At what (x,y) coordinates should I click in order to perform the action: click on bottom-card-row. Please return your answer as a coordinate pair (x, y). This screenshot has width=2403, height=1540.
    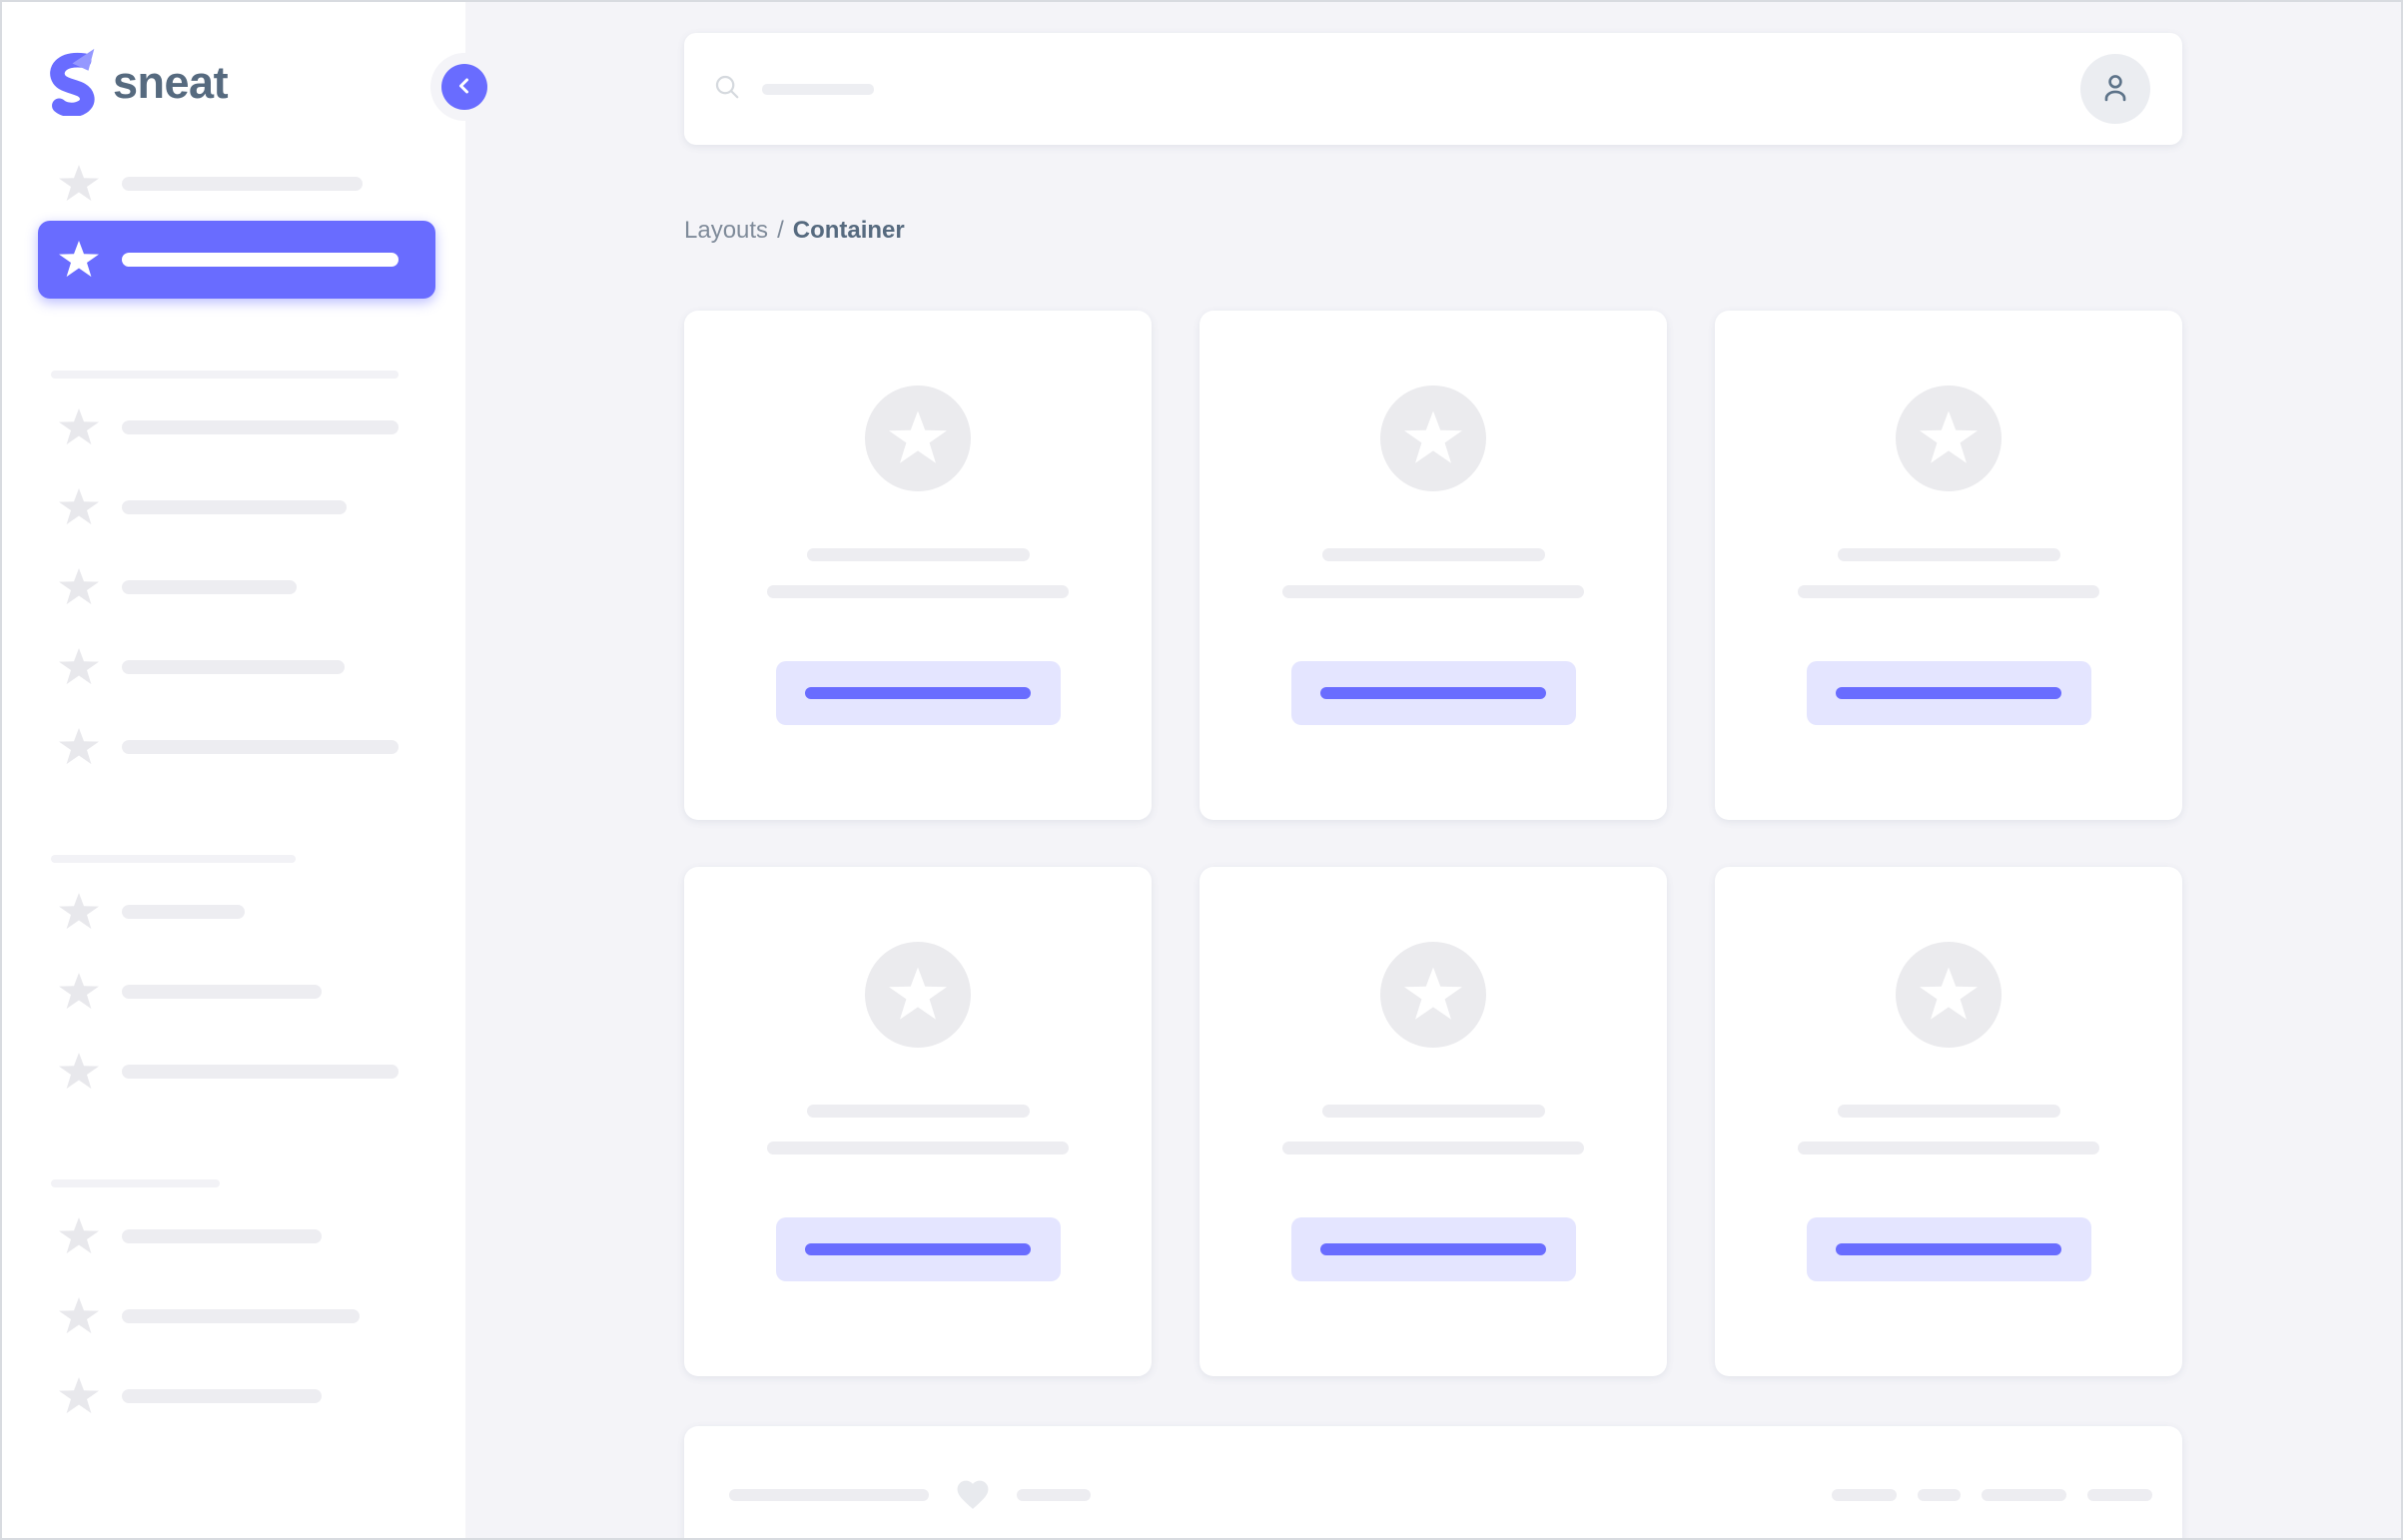
    Looking at the image, I should click on (1440, 1494).